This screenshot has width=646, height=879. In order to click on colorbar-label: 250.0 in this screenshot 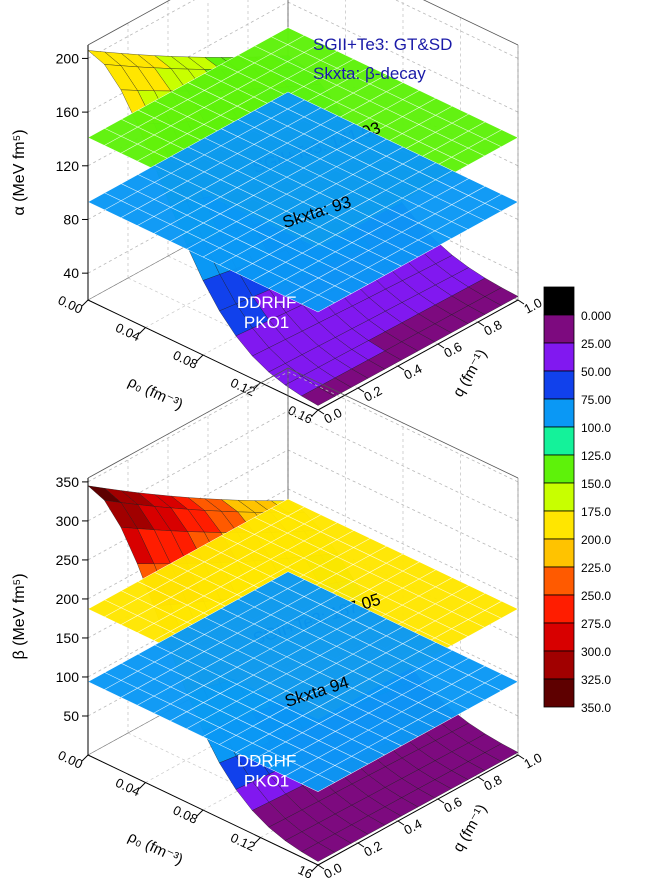, I will do `click(596, 596)`.